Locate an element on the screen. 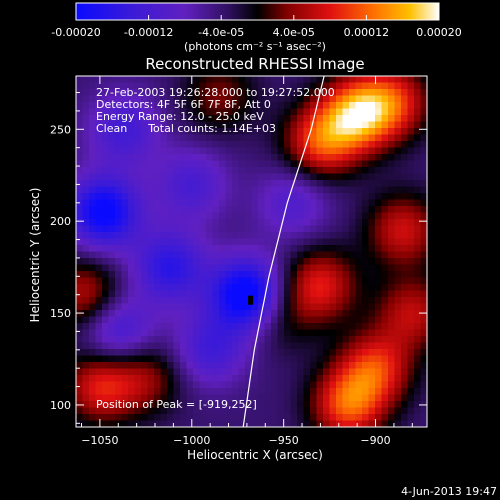 The image size is (500, 500). x-tick-label: −900 is located at coordinates (375, 440).